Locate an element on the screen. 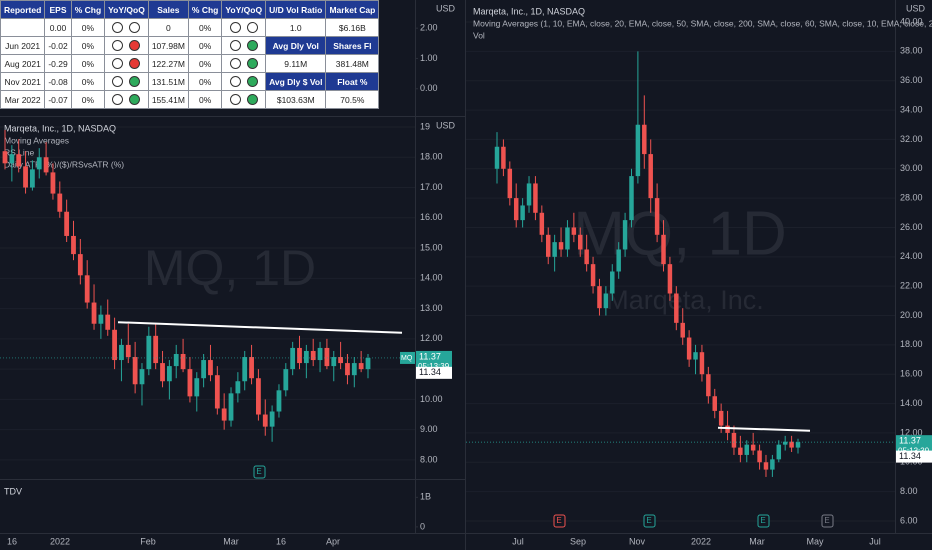 The height and width of the screenshot is (550, 932). y-tick-label: 18.00 is located at coordinates (911, 344).